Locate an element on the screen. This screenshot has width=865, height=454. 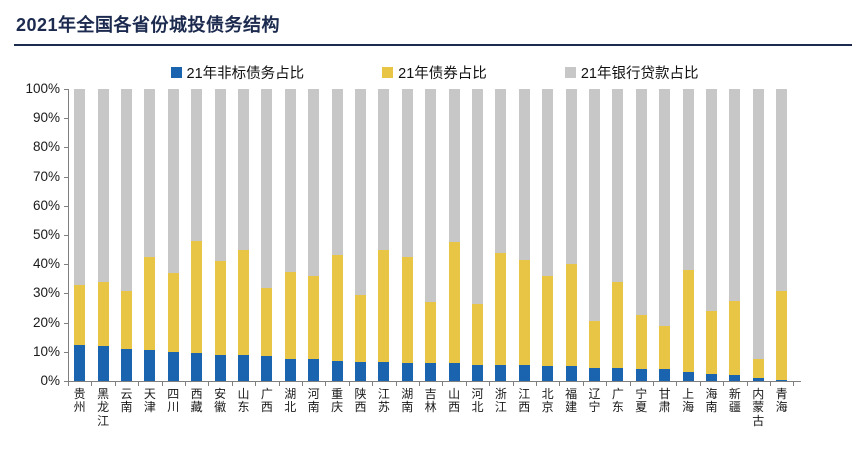
bar-浙江 is located at coordinates (501, 235).